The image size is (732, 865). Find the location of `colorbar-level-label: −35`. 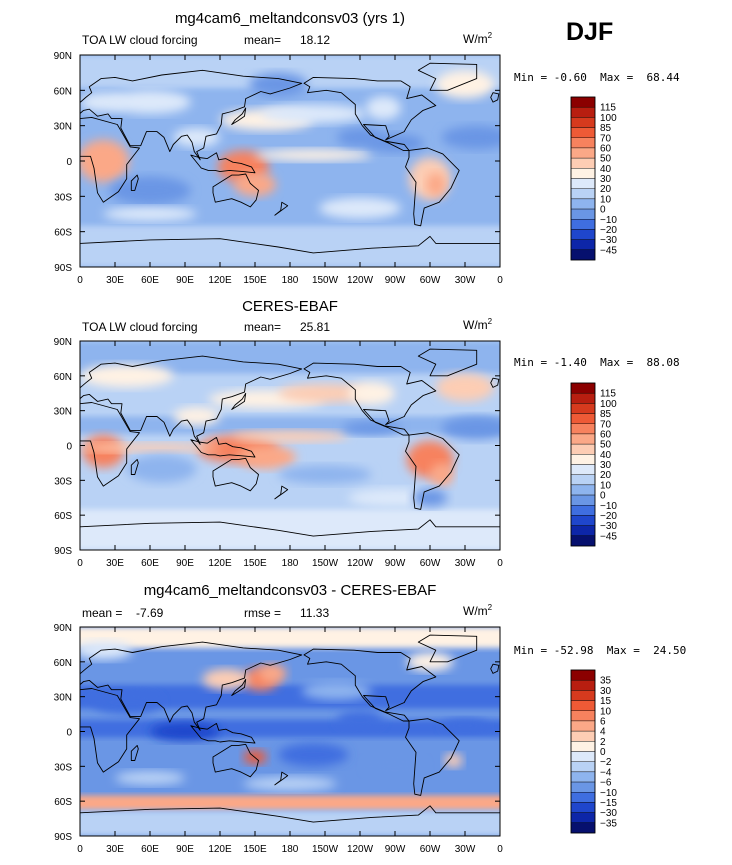

colorbar-level-label: −35 is located at coordinates (608, 823).